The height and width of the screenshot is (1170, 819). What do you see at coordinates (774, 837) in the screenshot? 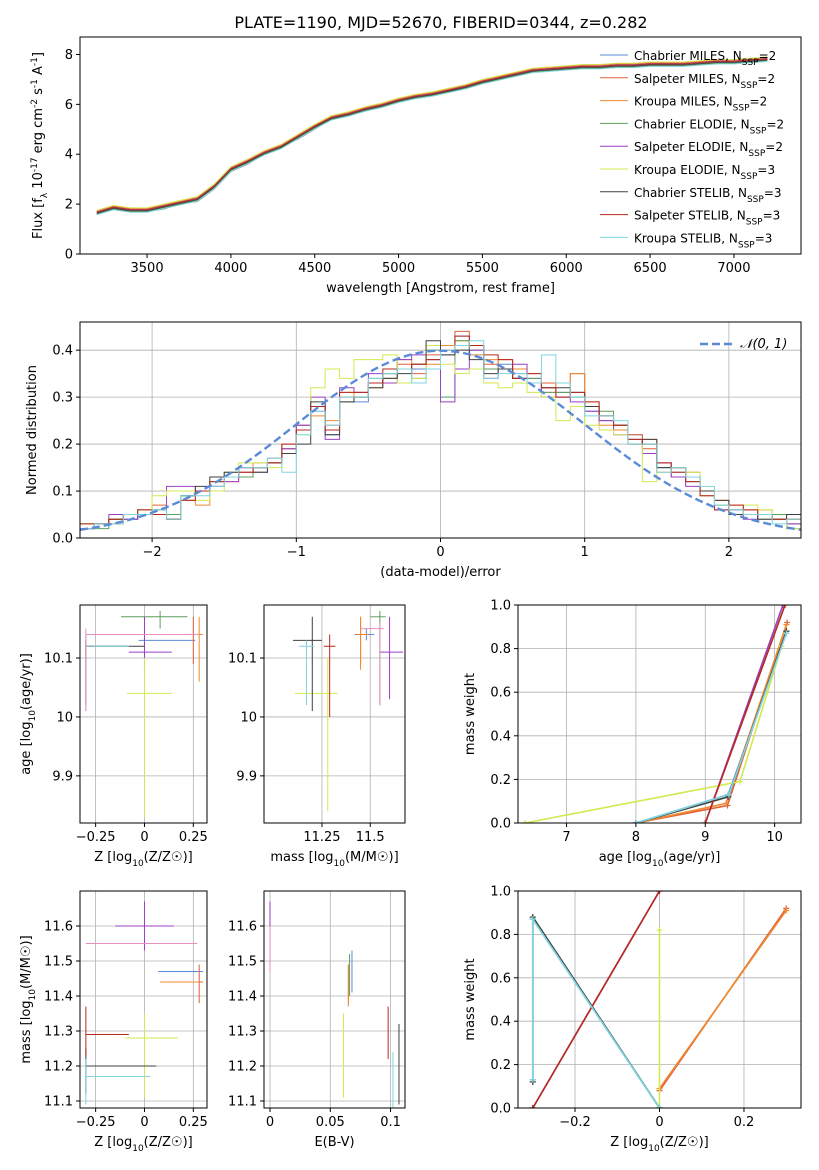
I see `x-tick-label: 10` at bounding box center [774, 837].